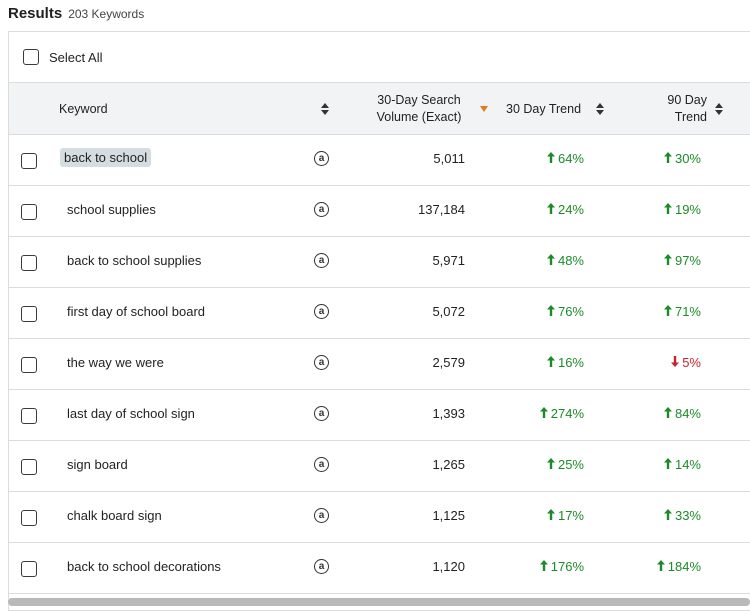 The width and height of the screenshot is (750, 611). Describe the element at coordinates (114, 515) in the screenshot. I see `keyword-text: chalk board sign` at that location.